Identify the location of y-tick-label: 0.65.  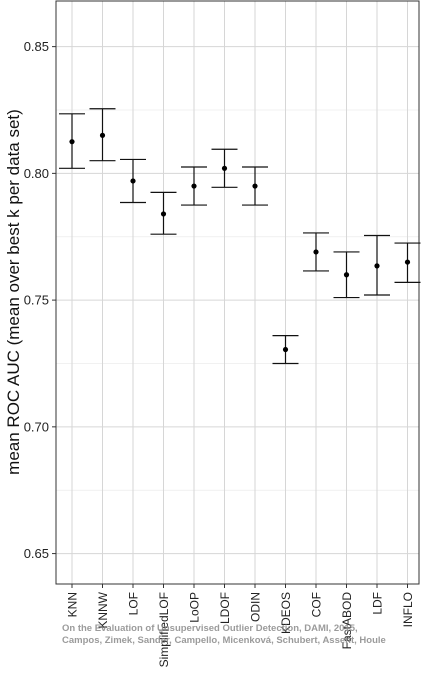
(36, 553).